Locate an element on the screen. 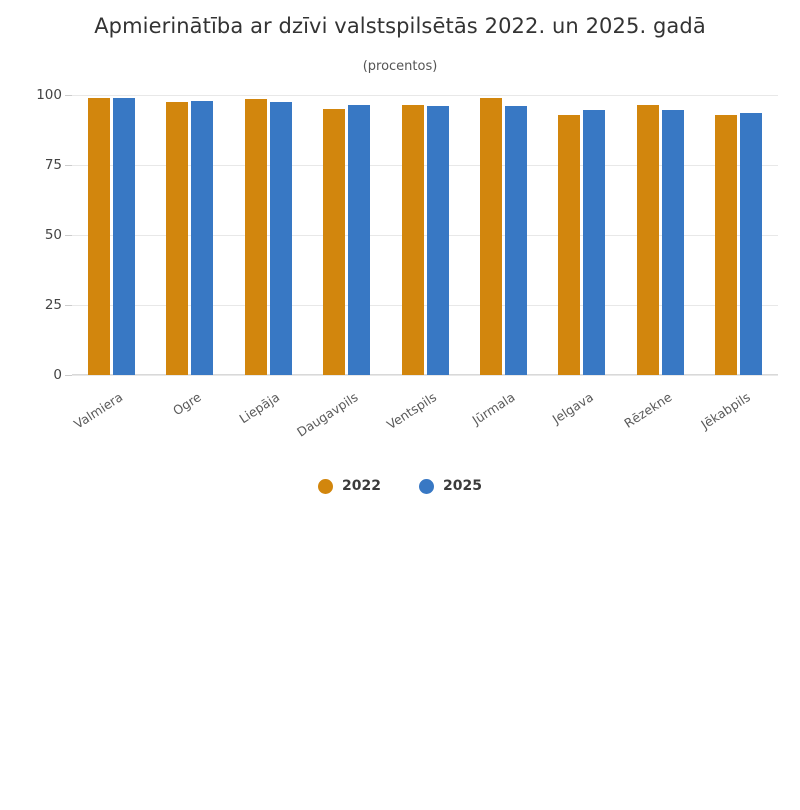 Image resolution: width=800 pixels, height=810 pixels. bar-rēzekne-2022 is located at coordinates (647, 239).